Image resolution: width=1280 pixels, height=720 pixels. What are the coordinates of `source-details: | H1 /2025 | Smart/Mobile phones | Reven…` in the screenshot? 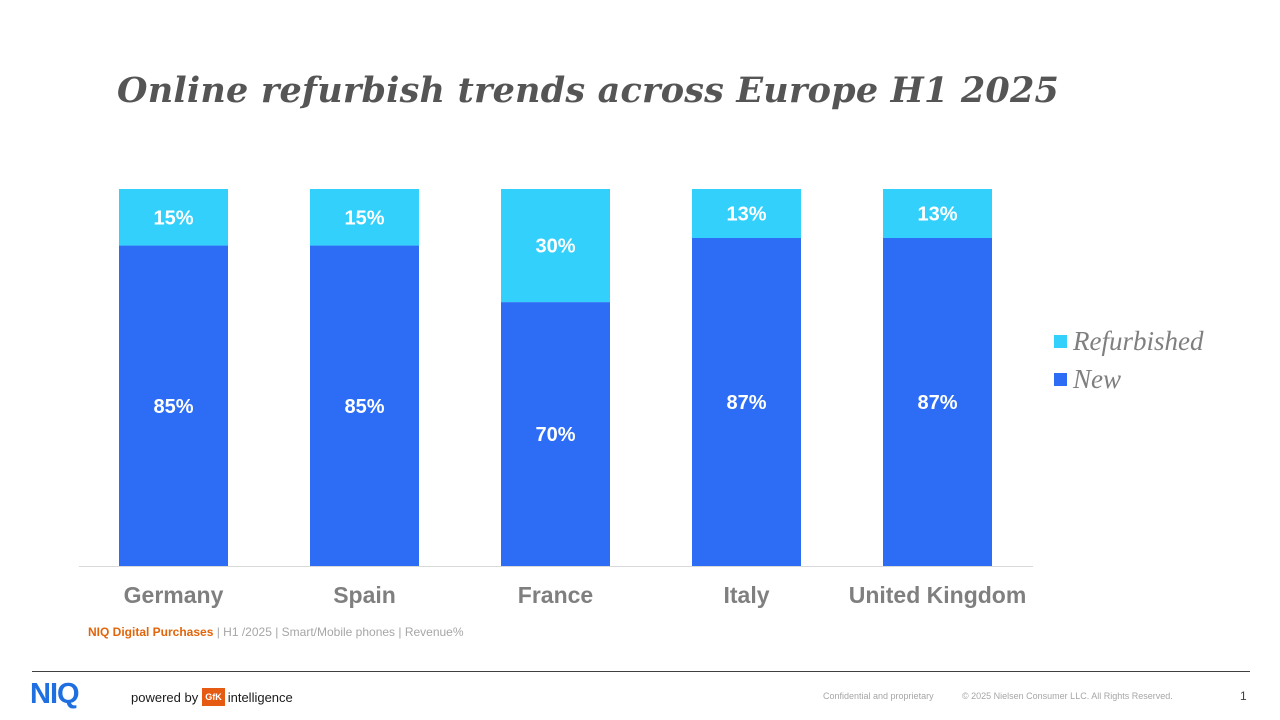 It's located at (338, 632).